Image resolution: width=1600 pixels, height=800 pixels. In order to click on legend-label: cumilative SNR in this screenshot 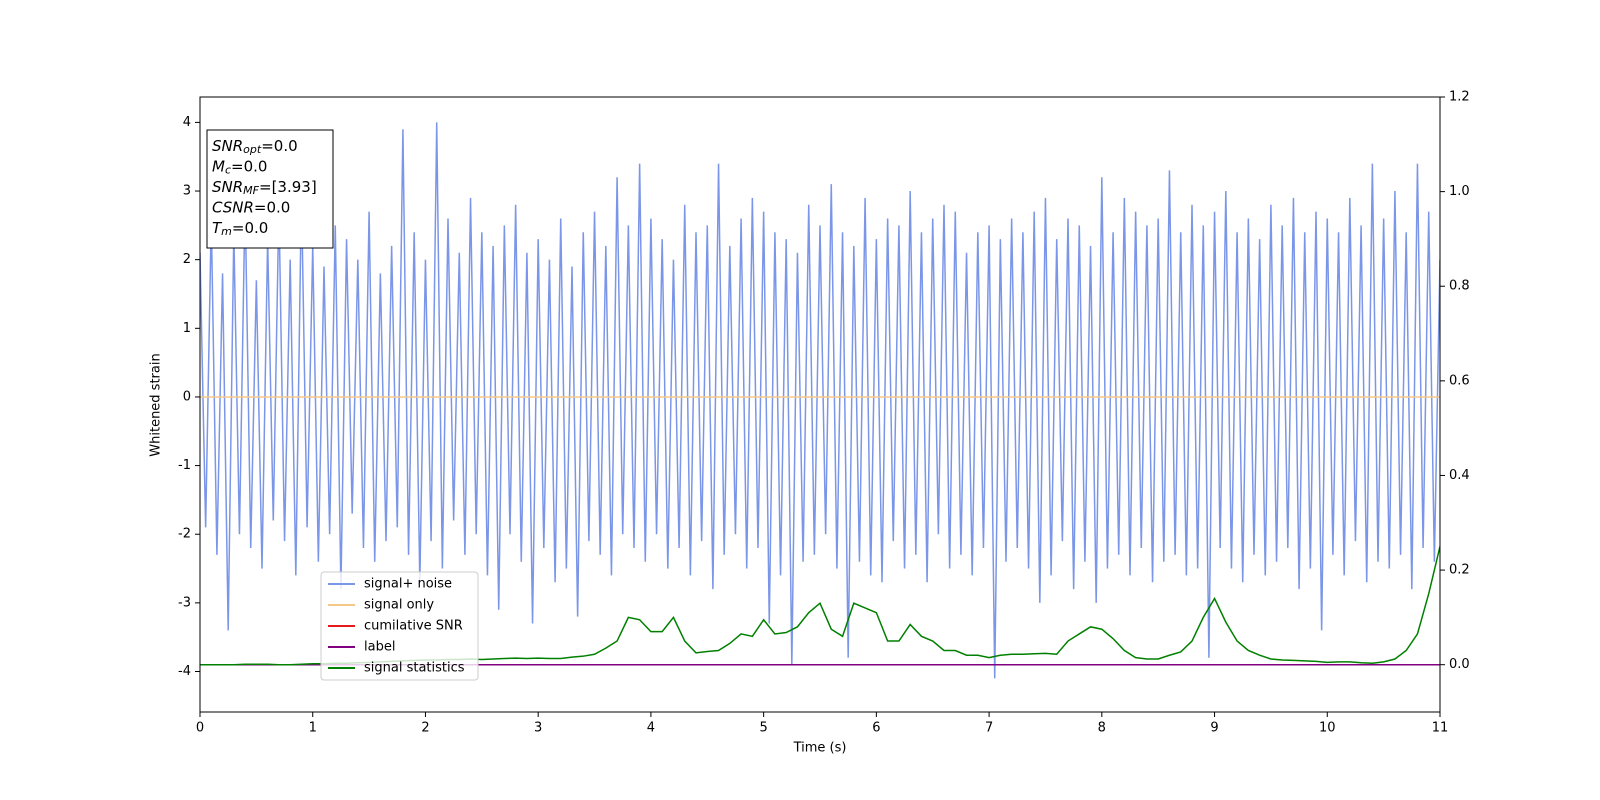, I will do `click(413, 626)`.